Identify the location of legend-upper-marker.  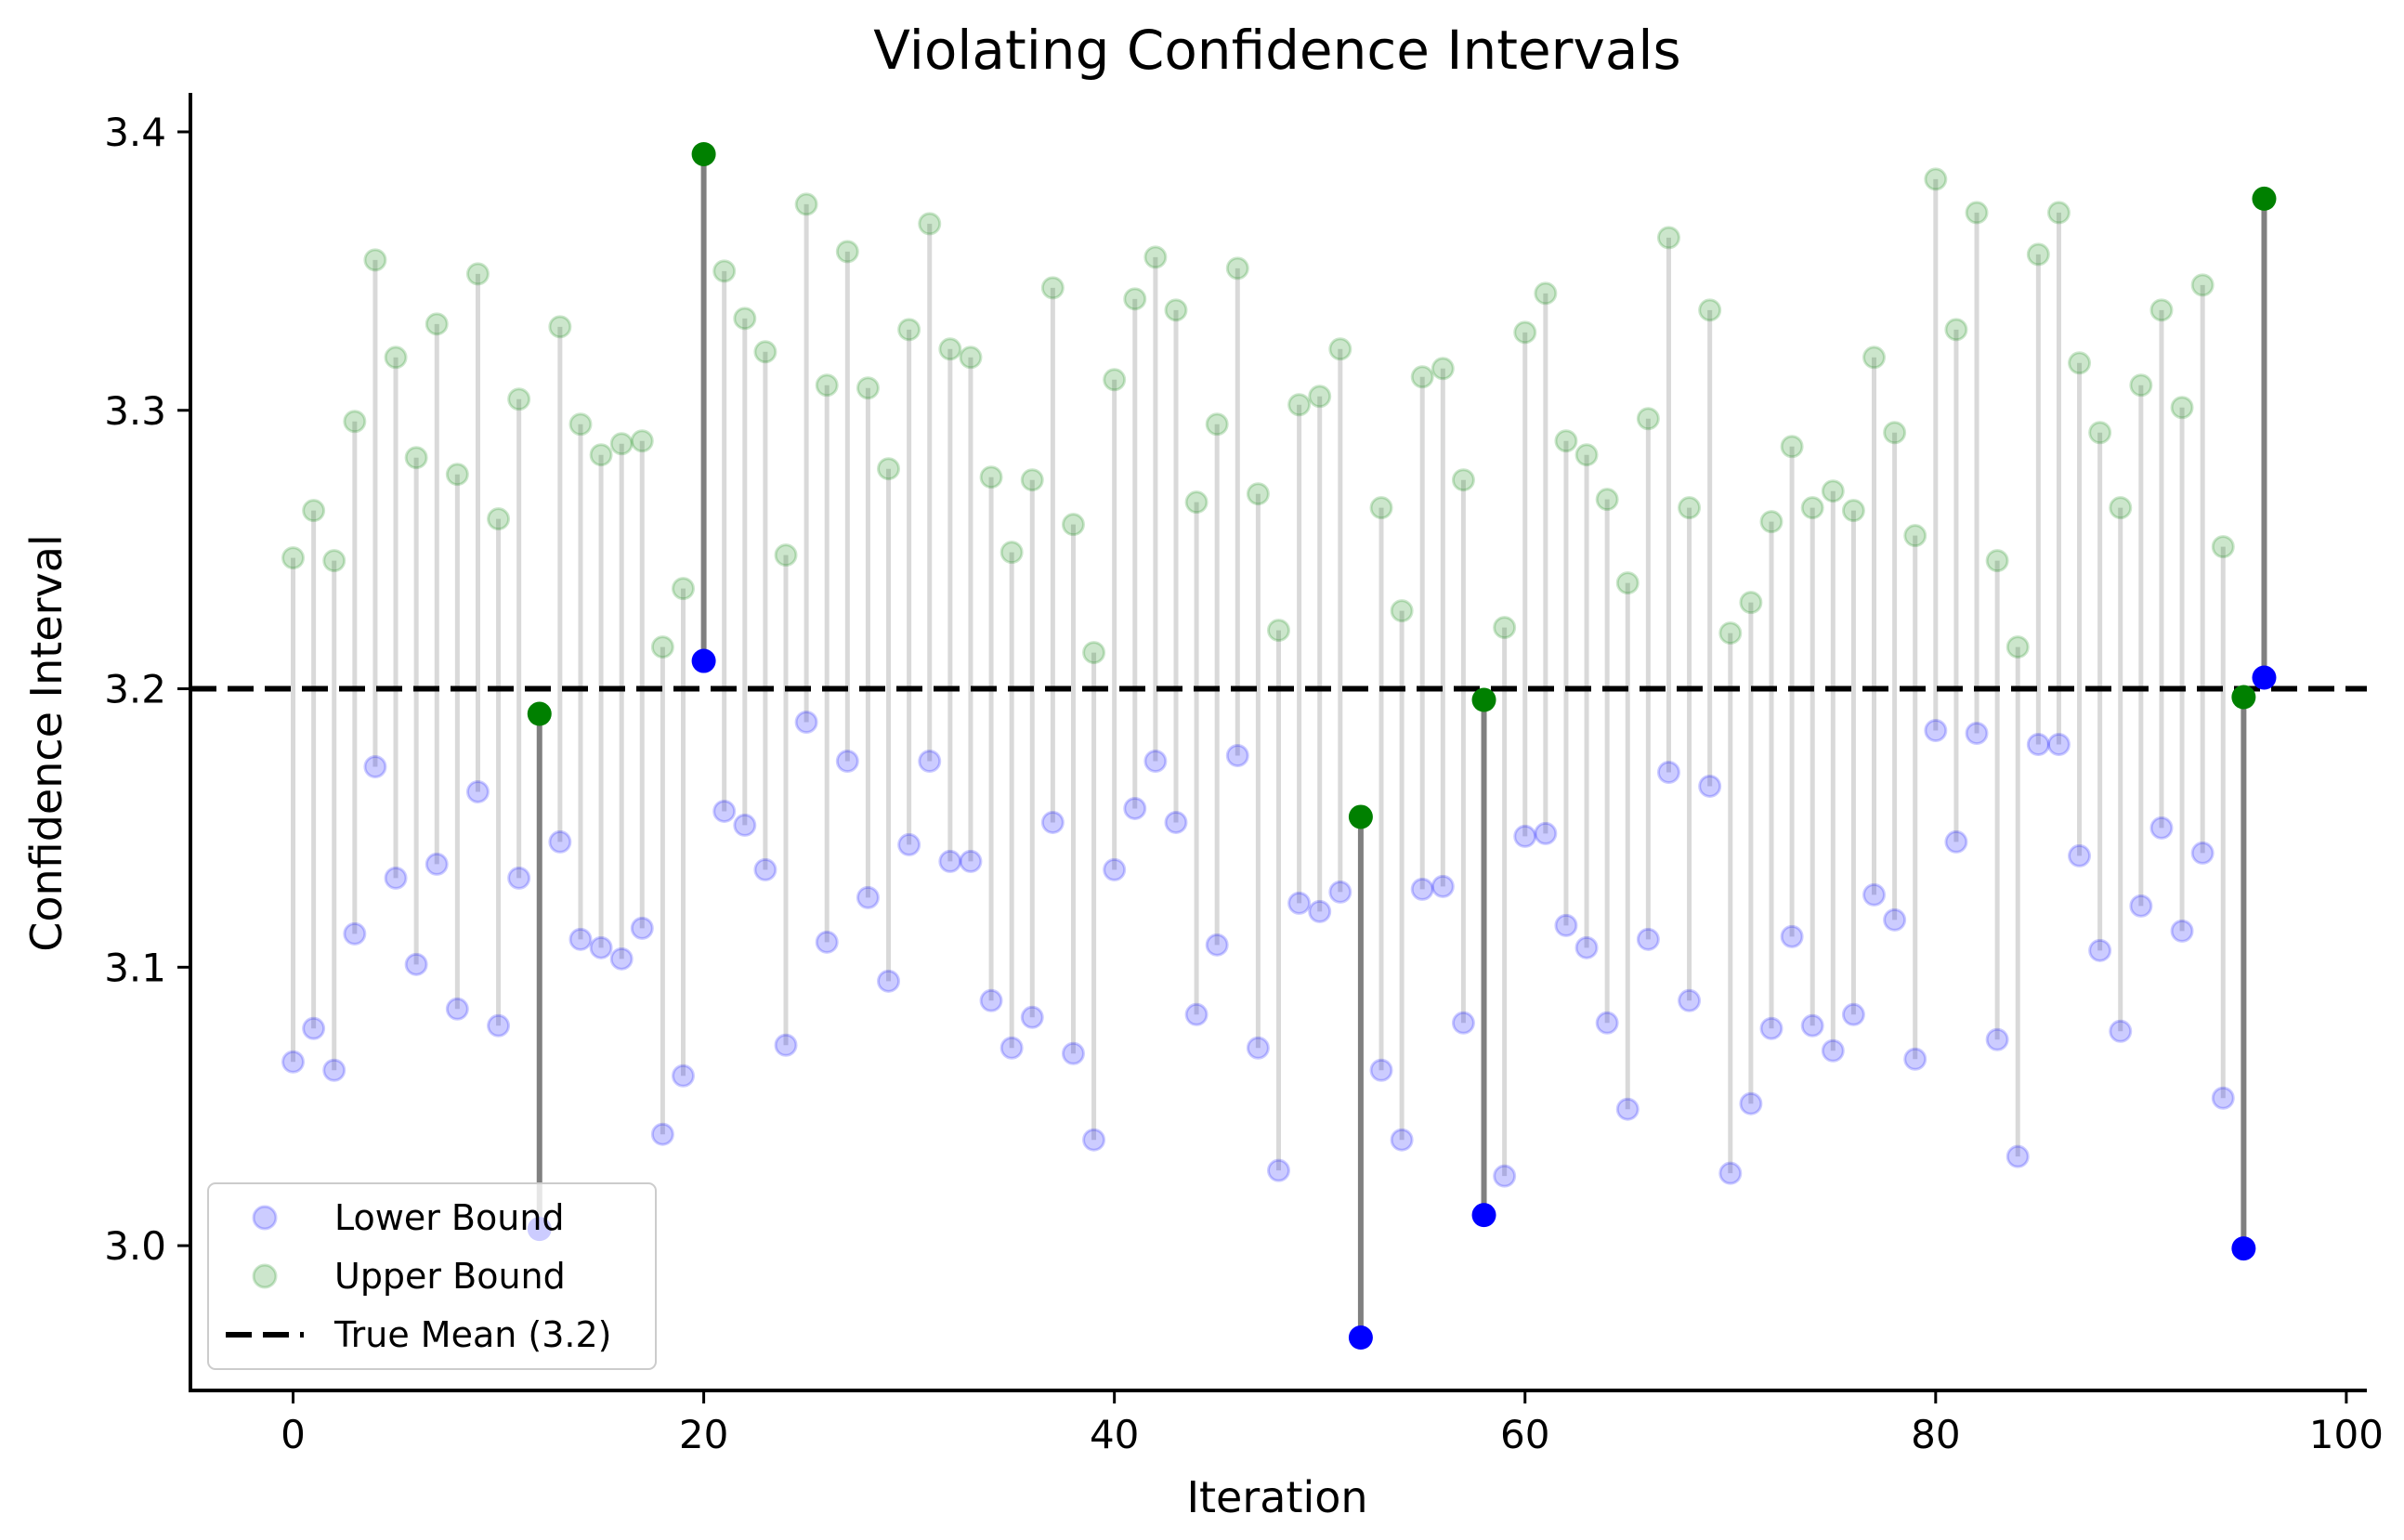
(265, 1276).